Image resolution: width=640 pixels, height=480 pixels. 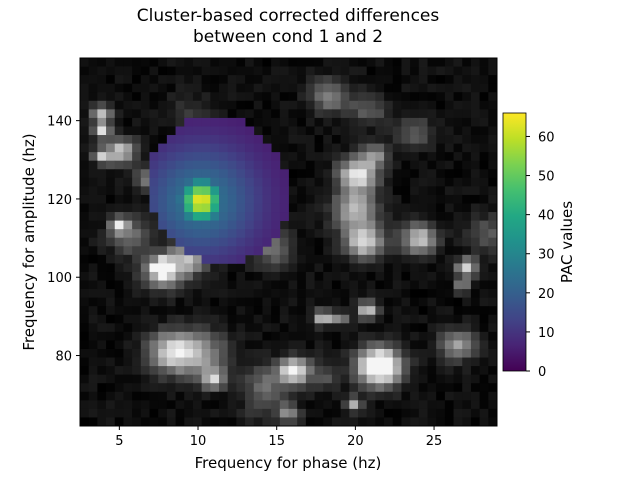 I want to click on chart-title-line-1: Cluster-based corrected differences, so click(x=288, y=16).